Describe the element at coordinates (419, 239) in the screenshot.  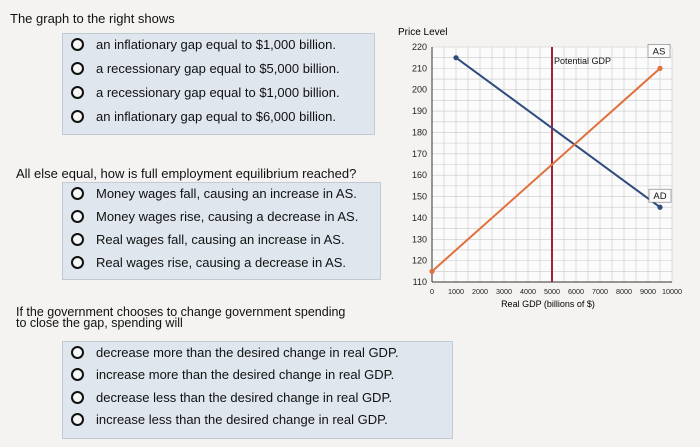
I see `y-tick-label: 130` at that location.